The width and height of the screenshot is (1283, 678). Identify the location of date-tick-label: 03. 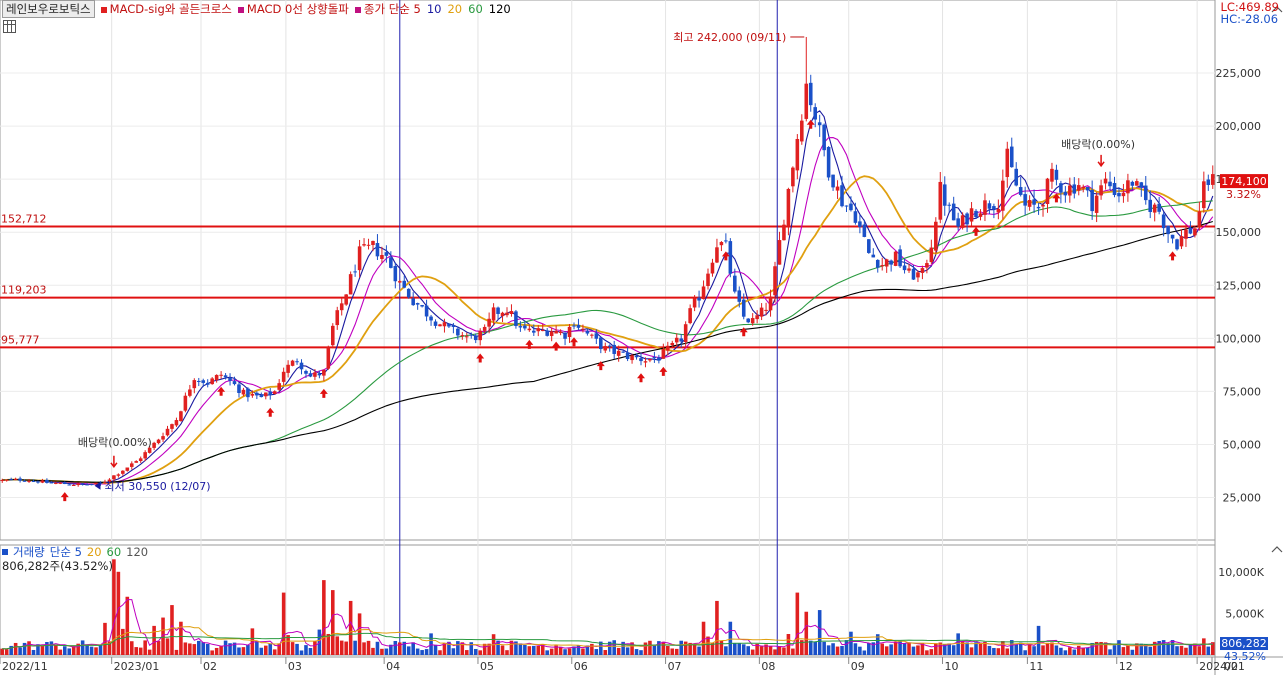
(295, 666).